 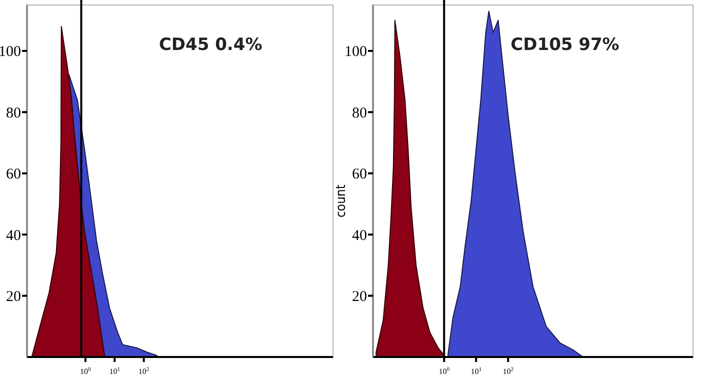 I want to click on y-axis-title: count, so click(x=341, y=201).